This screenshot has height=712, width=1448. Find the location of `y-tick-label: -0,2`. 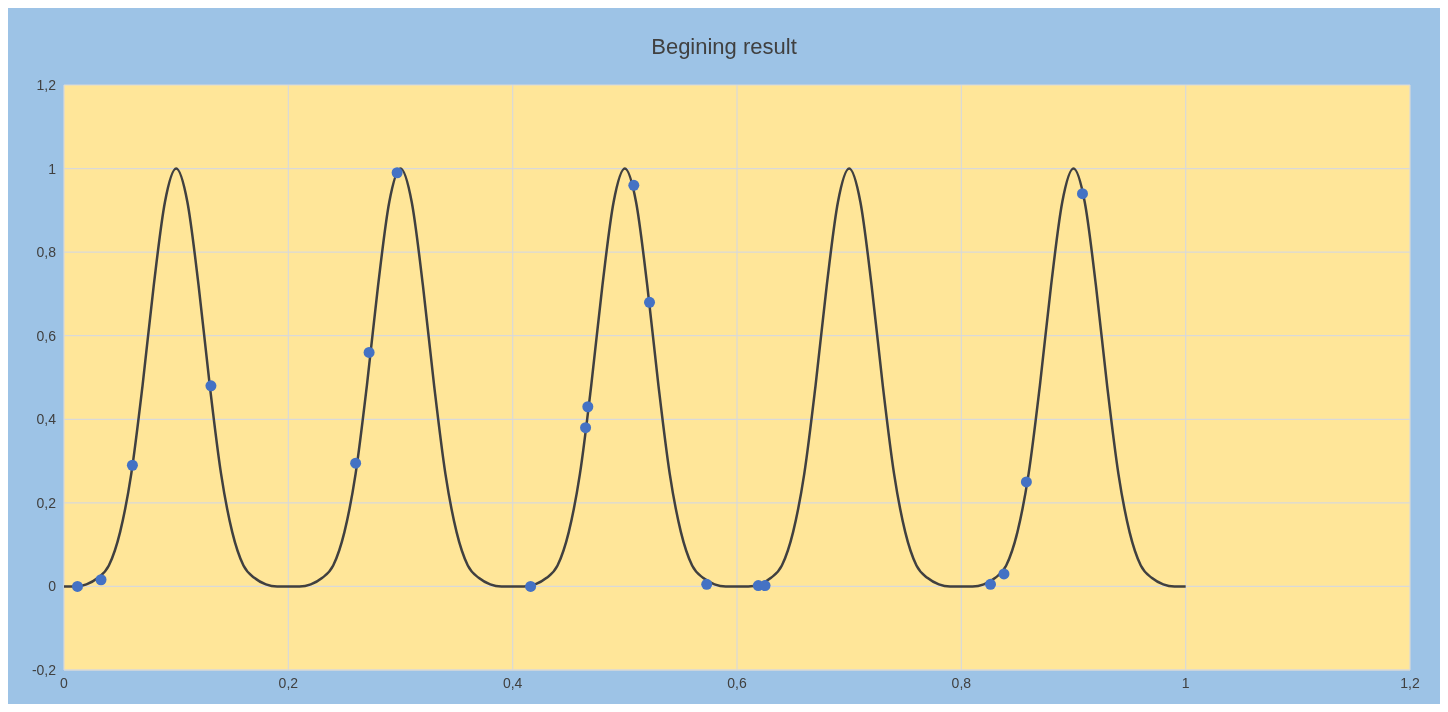

y-tick-label: -0,2 is located at coordinates (44, 669).